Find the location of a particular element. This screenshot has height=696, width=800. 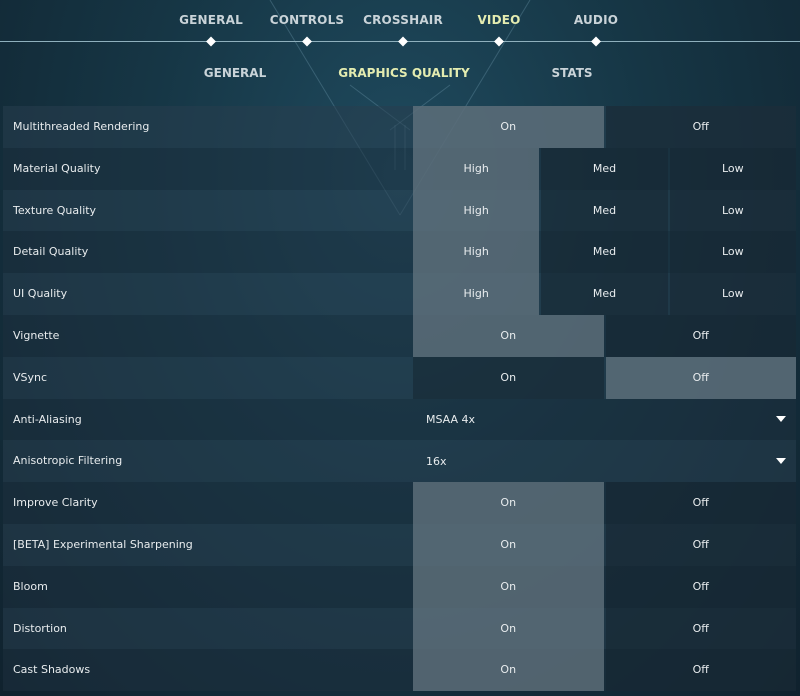

subtab-stats: STATS is located at coordinates (572, 73).